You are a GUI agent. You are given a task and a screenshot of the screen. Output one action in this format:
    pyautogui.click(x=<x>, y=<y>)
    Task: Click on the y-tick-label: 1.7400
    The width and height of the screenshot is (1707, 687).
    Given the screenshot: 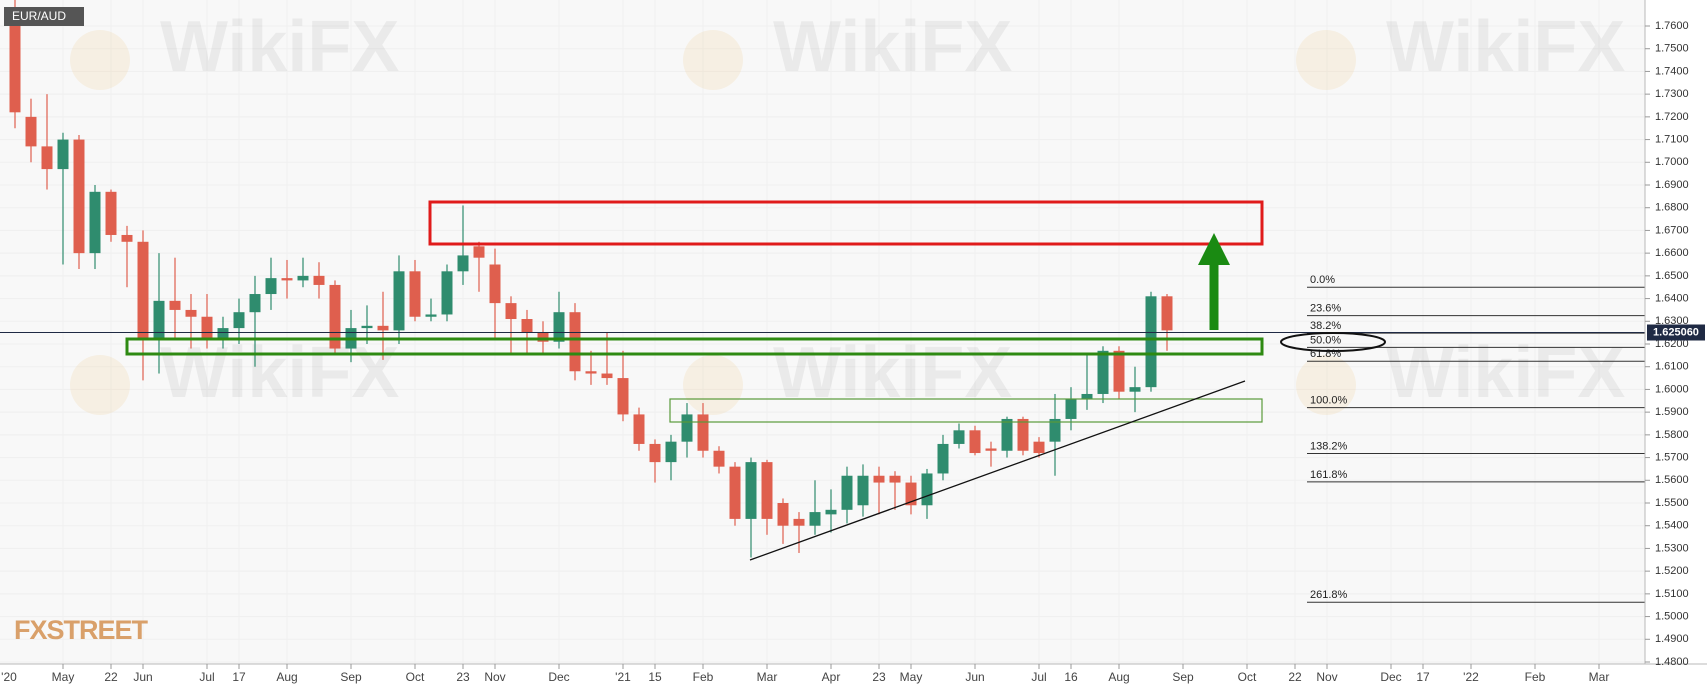 What is the action you would take?
    pyautogui.click(x=1672, y=71)
    